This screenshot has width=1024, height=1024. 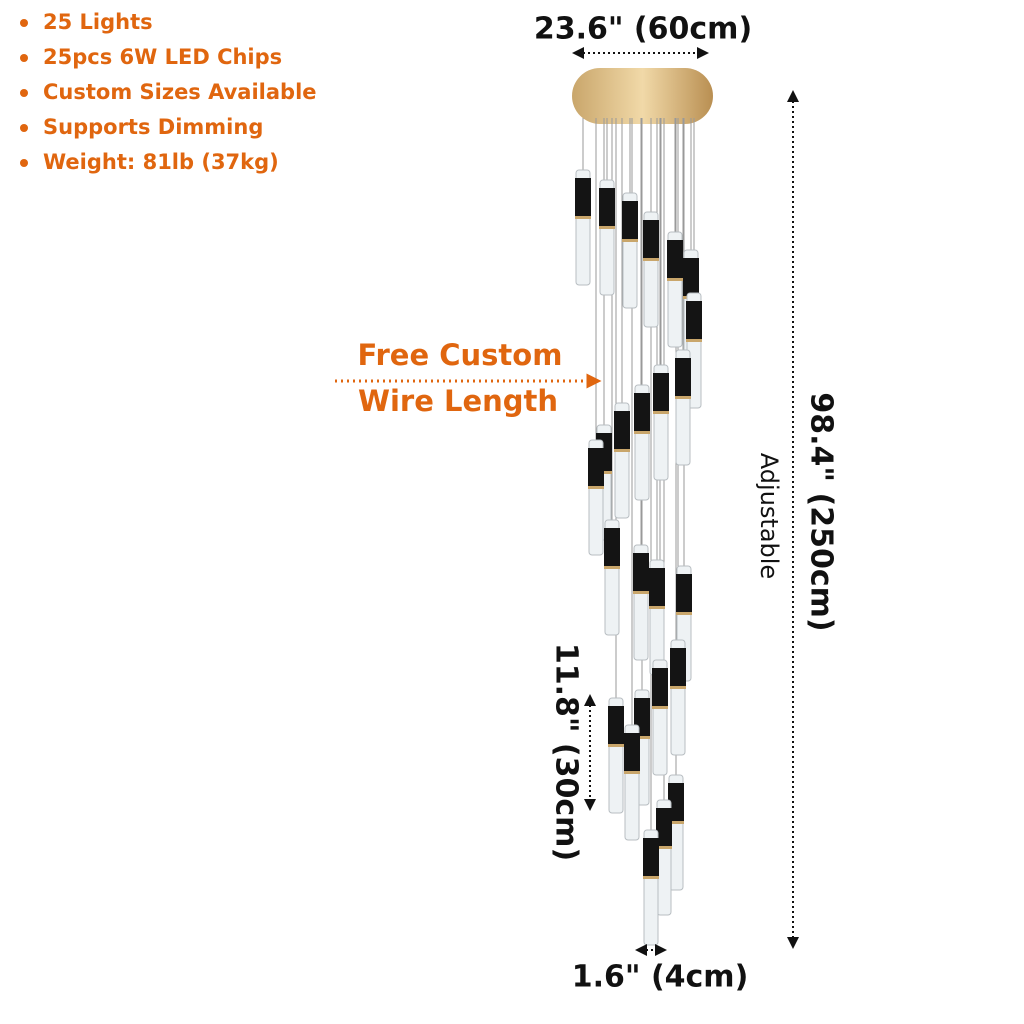 I want to click on callout-line: Free Custom, so click(x=460, y=355).